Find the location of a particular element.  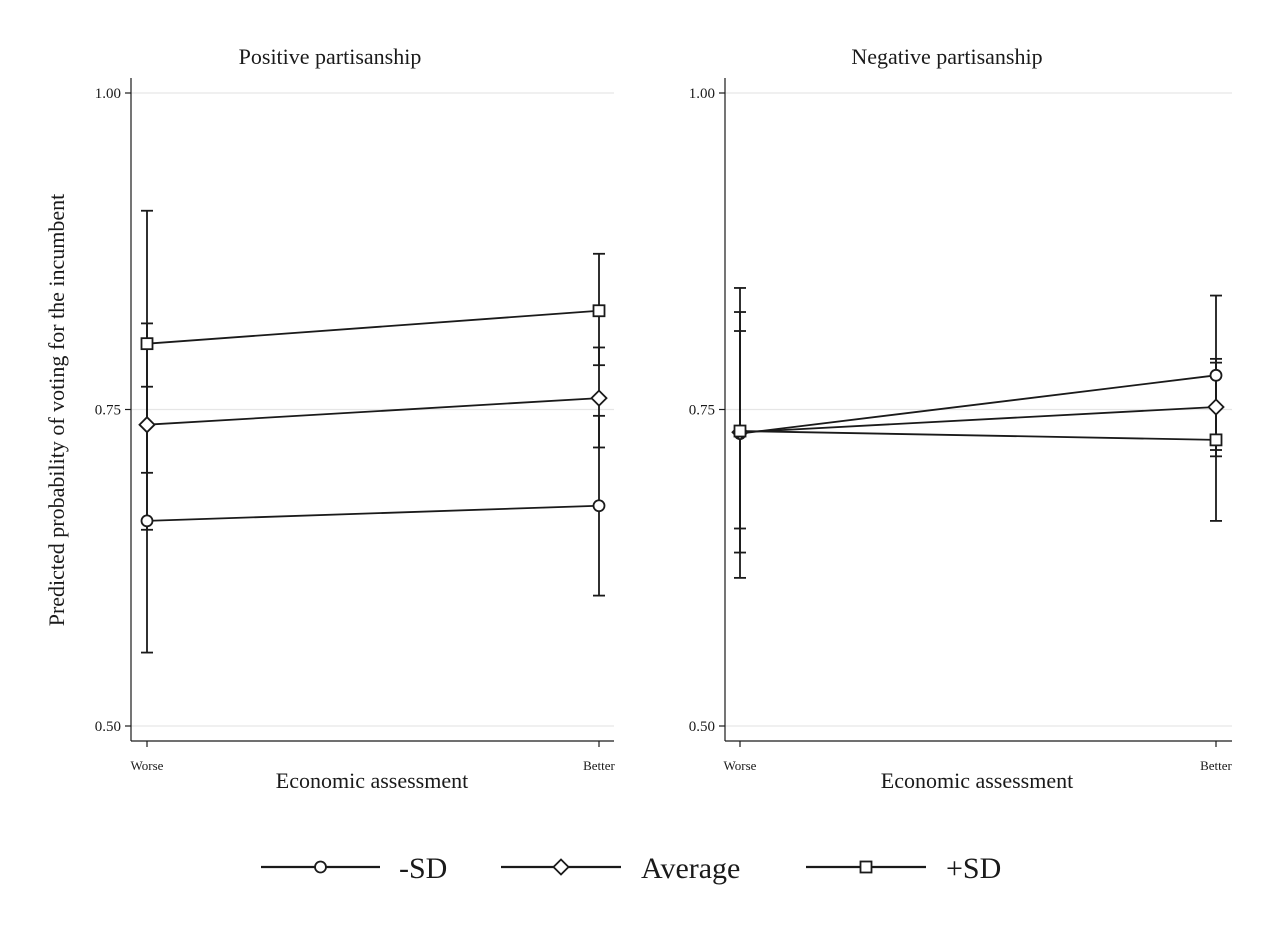

legend-label: +SD is located at coordinates (973, 868).